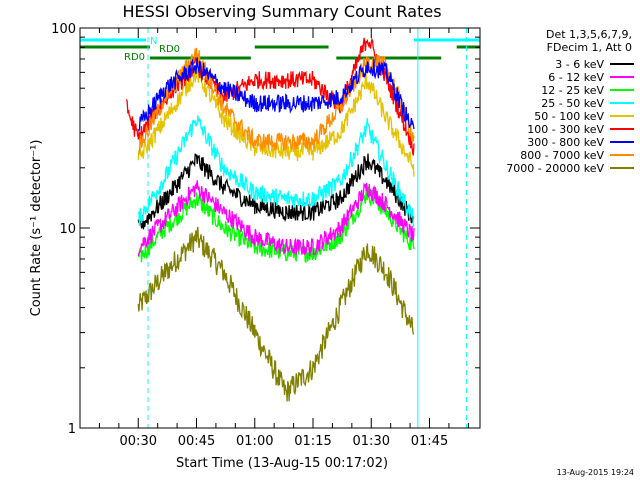  What do you see at coordinates (72, 429) in the screenshot?
I see `y-tick-label: 1` at bounding box center [72, 429].